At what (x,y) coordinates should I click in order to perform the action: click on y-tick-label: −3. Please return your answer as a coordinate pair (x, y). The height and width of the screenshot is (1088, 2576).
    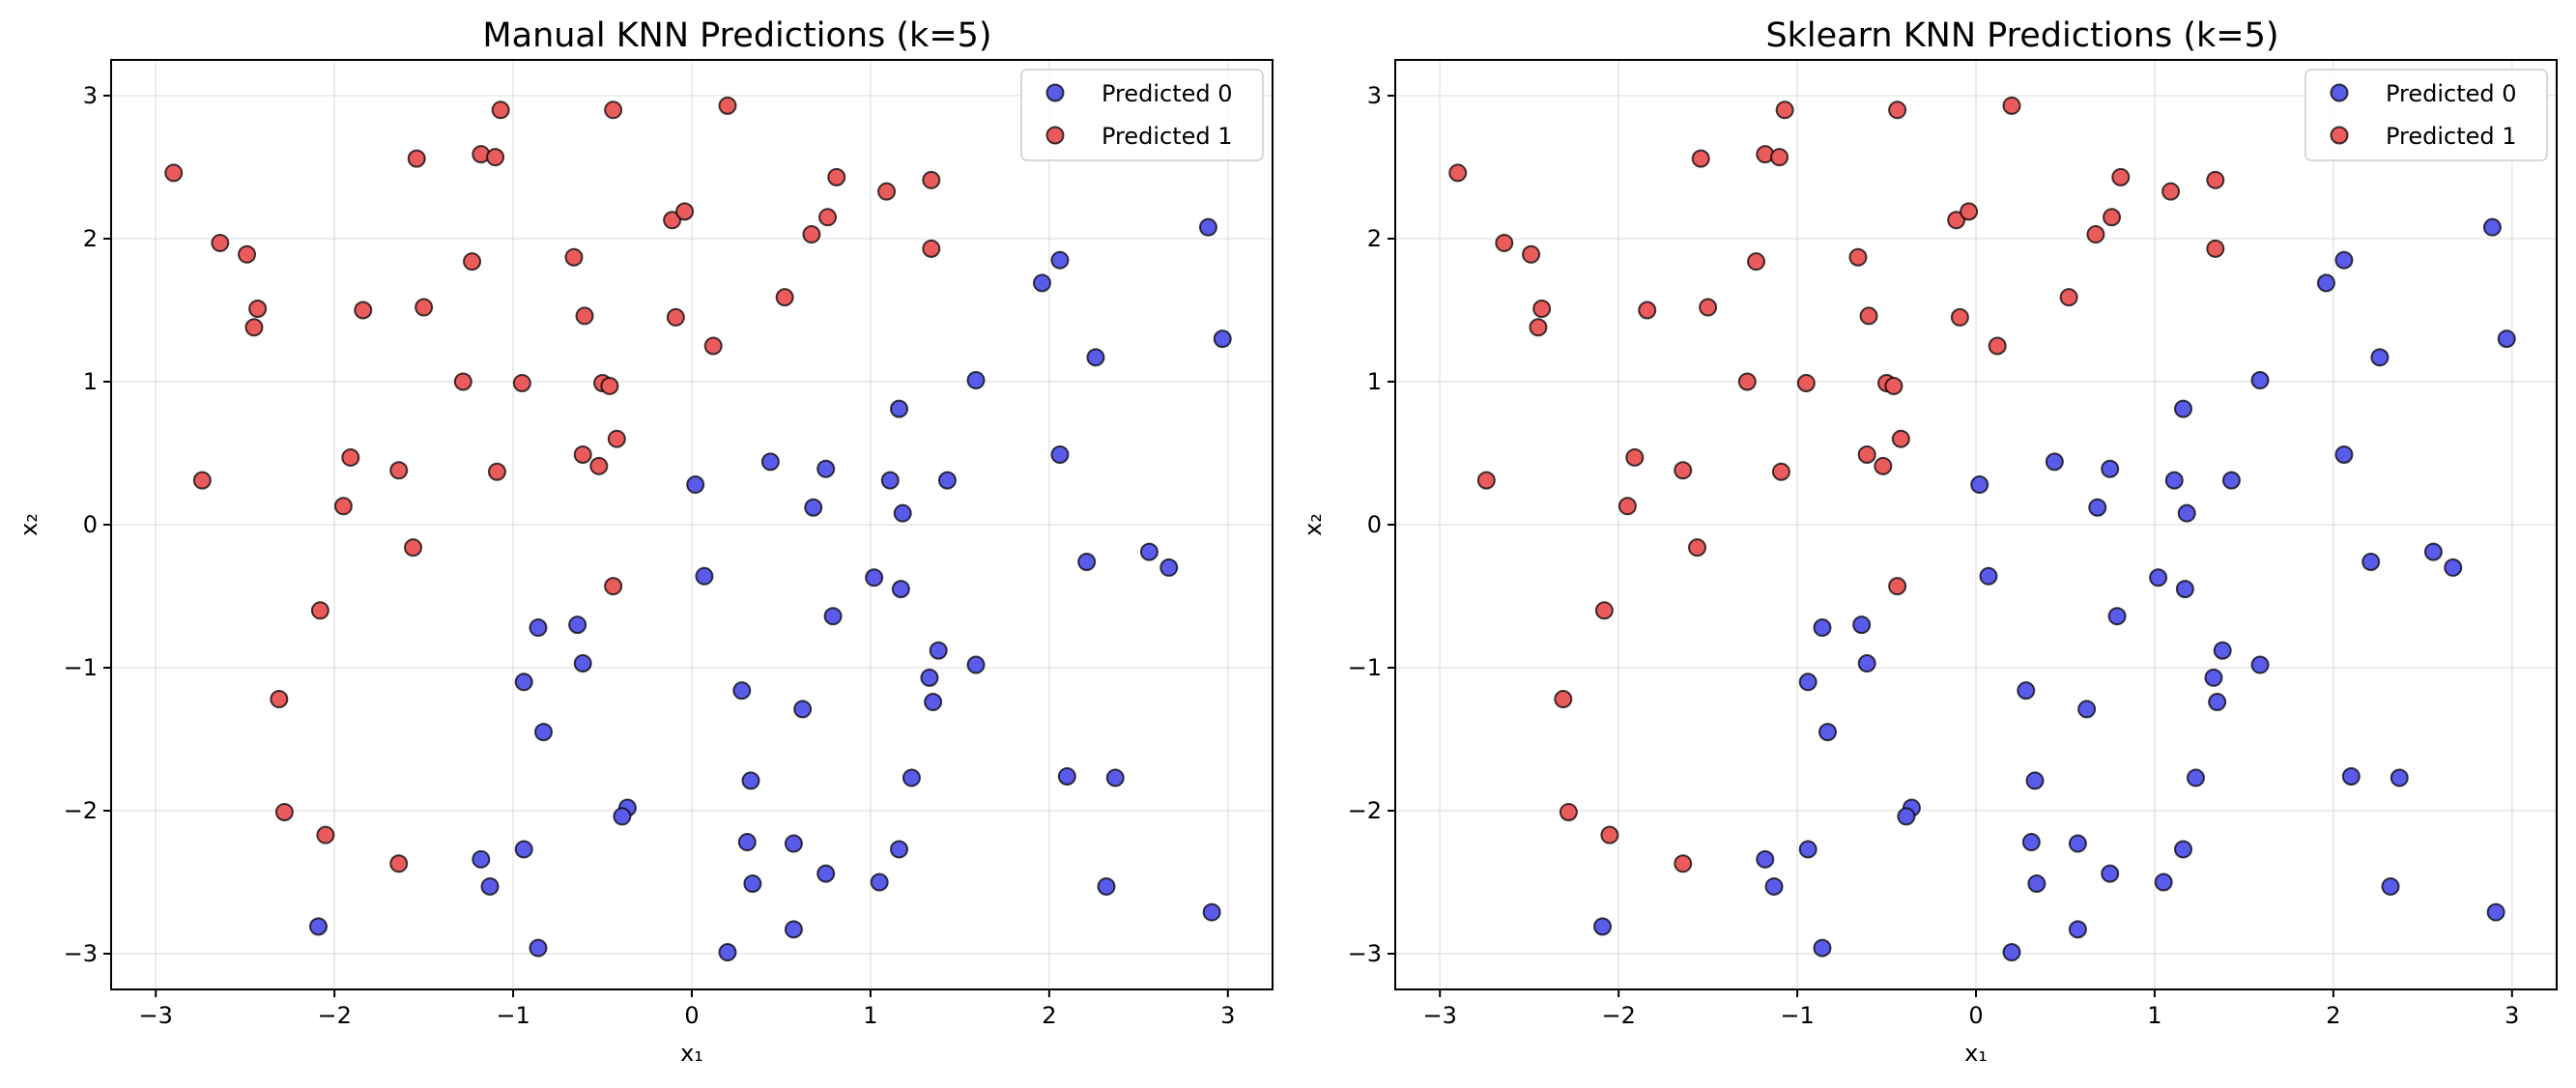
    Looking at the image, I should click on (1365, 953).